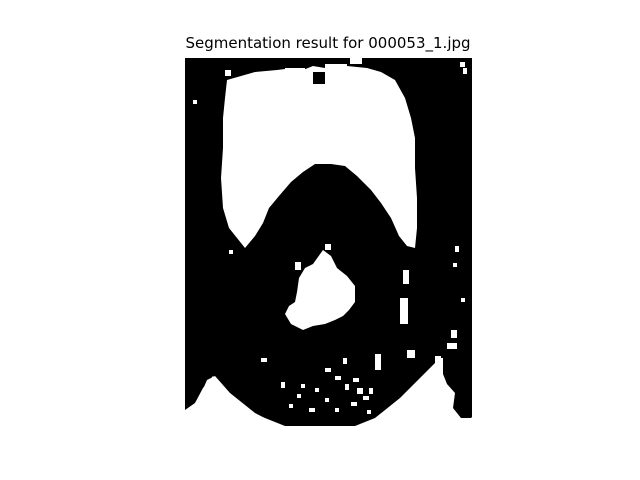  Describe the element at coordinates (228, 73) in the screenshot. I see `top-left-chip` at that location.